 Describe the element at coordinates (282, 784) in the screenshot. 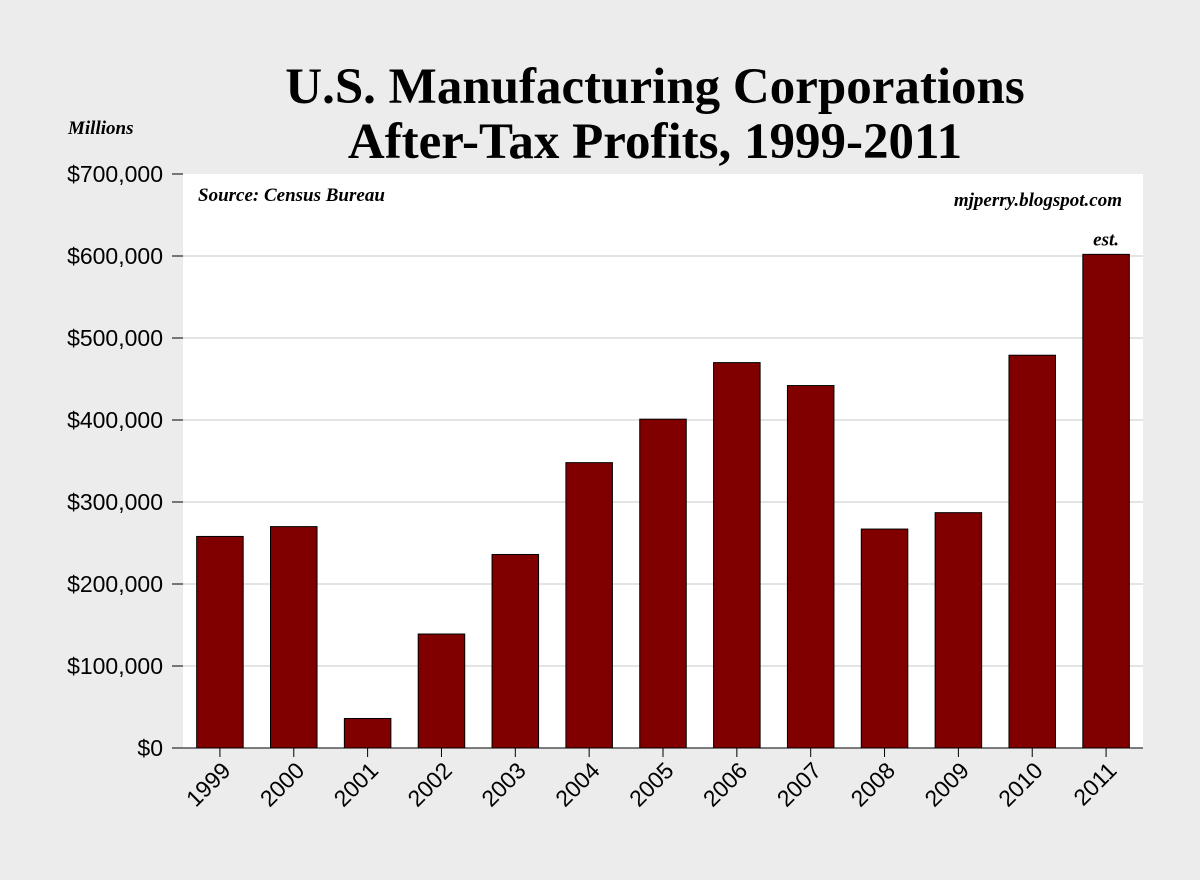

I see `x-tick-label: 2000` at that location.